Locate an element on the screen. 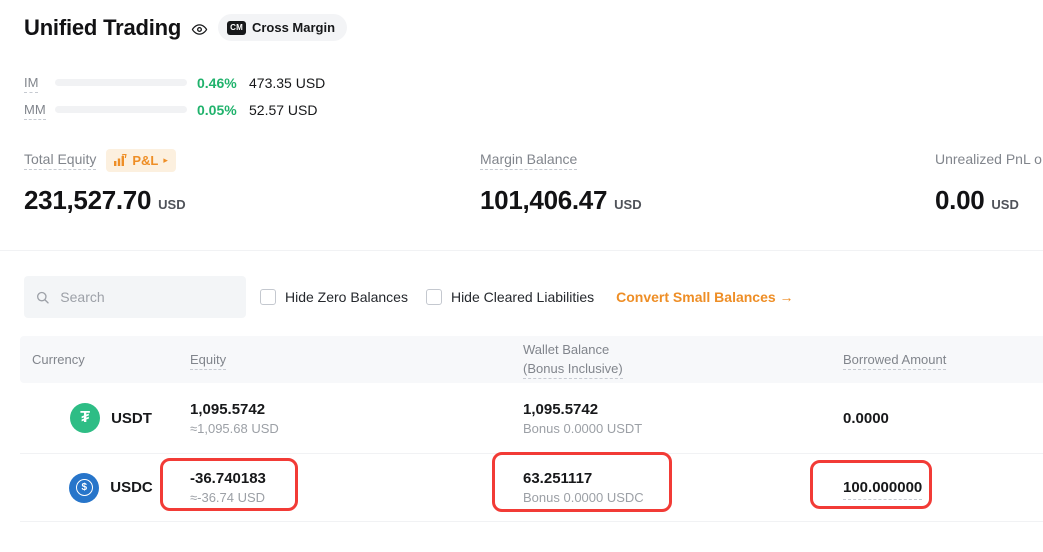 The height and width of the screenshot is (552, 1043). equity-usd-value: ≈1,095.68 USD is located at coordinates (234, 428).